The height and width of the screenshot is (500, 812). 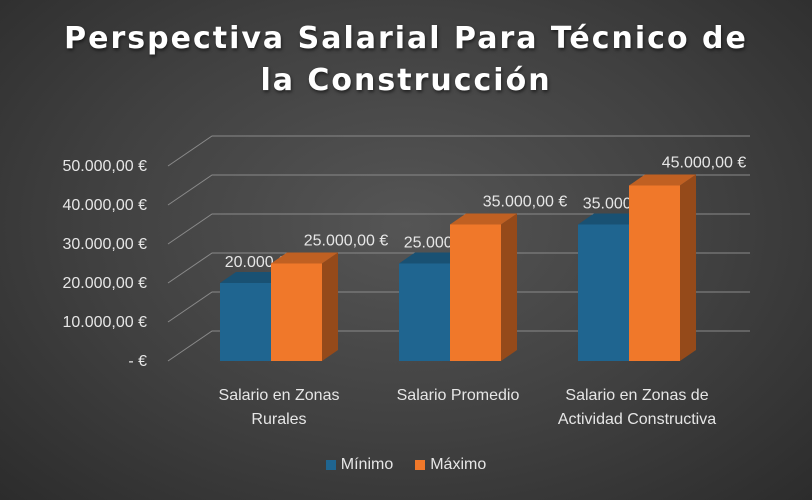 What do you see at coordinates (104, 166) in the screenshot?
I see `y-tick-label-5: 50.000,00 €` at bounding box center [104, 166].